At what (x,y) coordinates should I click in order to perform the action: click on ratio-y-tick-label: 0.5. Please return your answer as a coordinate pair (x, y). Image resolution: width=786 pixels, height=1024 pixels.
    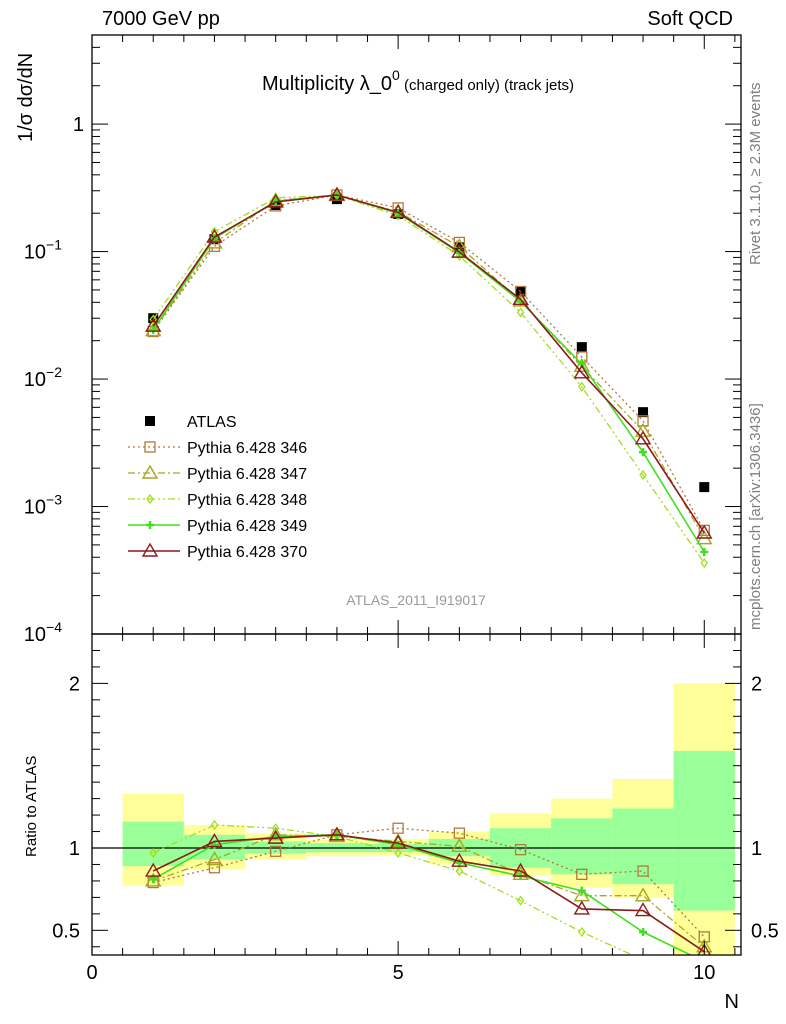
    Looking at the image, I should click on (66, 931).